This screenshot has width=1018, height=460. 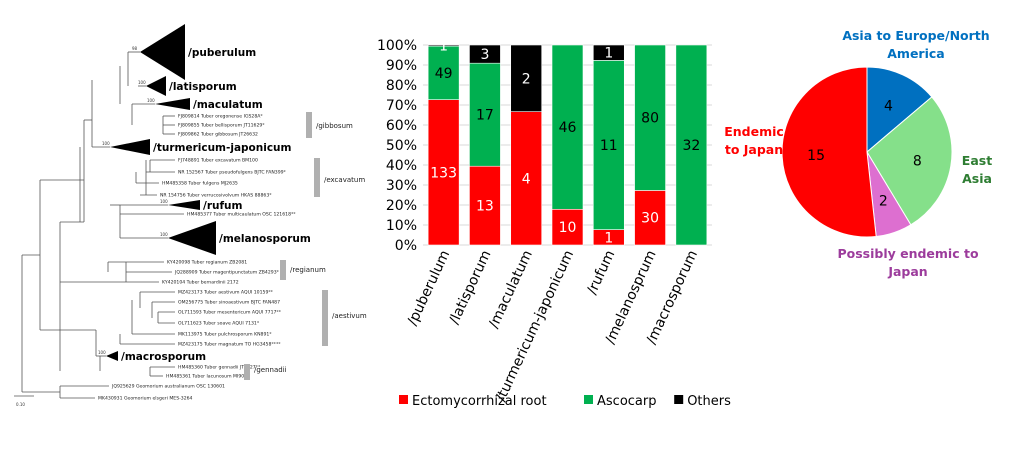 What do you see at coordinates (230, 313) in the screenshot?
I see `tree-leaf-label: OL711593 Tuber mesentericum AQUI 7717**` at bounding box center [230, 313].